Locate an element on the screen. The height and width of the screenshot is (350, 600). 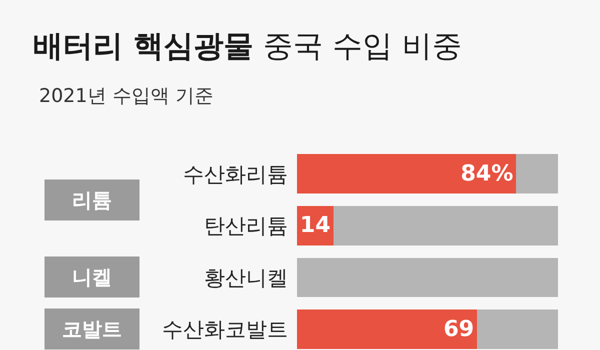
text: 코발트 is located at coordinates (92, 329).